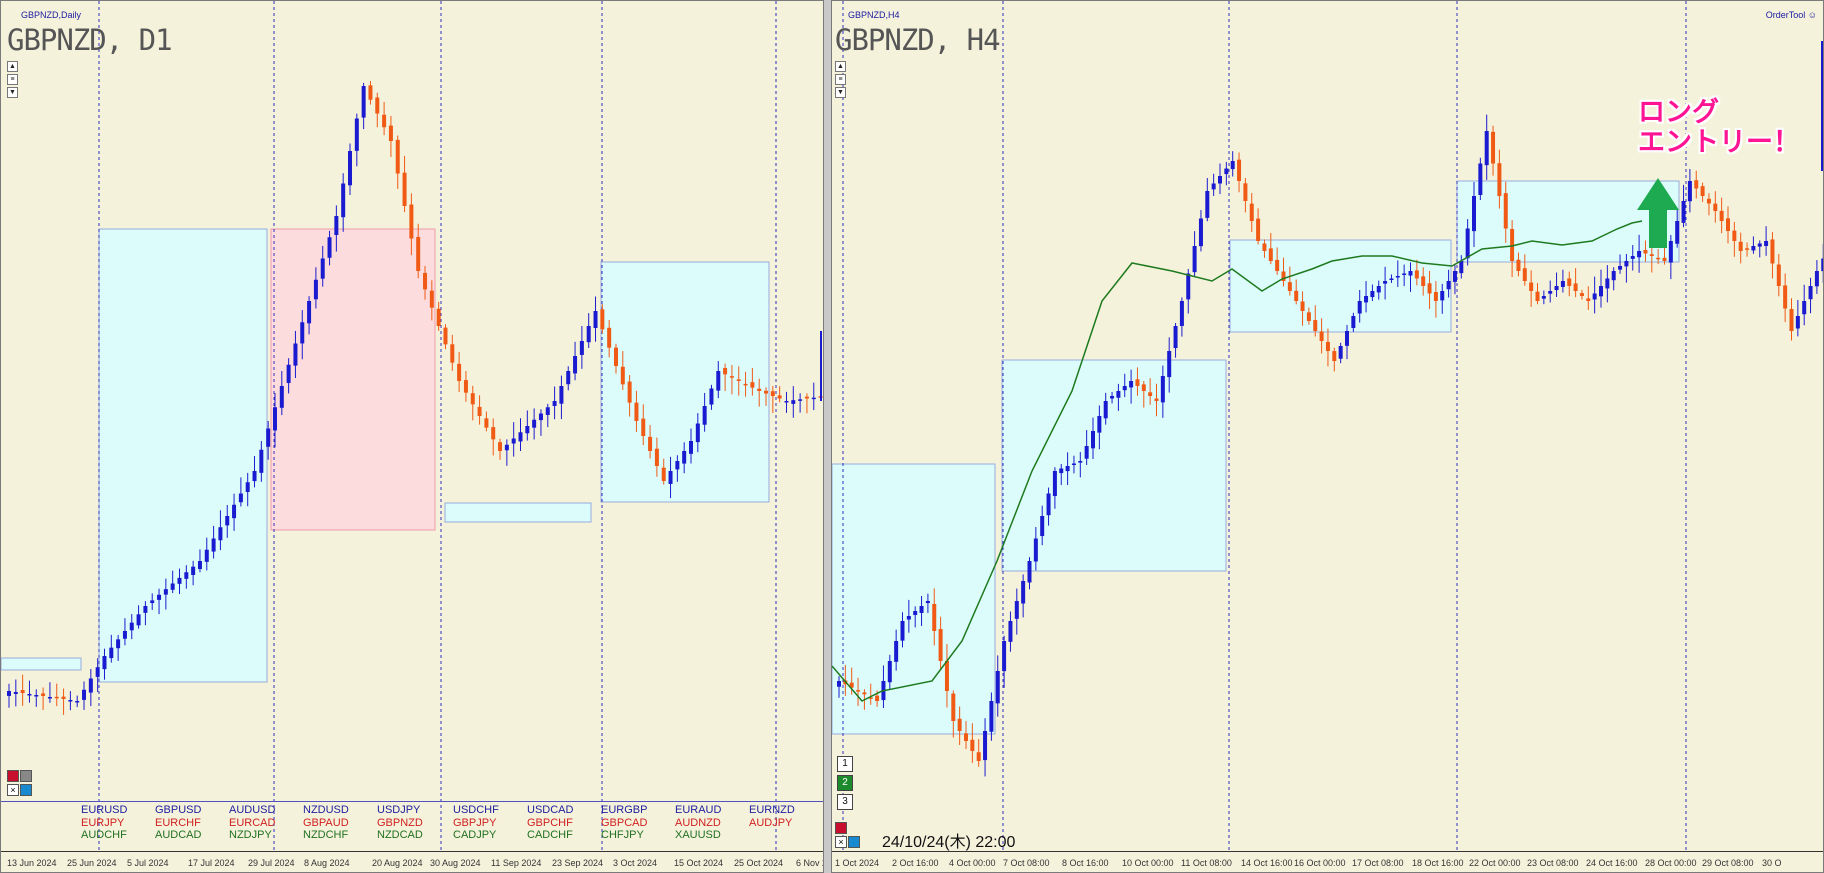  What do you see at coordinates (550, 822) in the screenshot?
I see `currency-pair-link: GBPCHF` at bounding box center [550, 822].